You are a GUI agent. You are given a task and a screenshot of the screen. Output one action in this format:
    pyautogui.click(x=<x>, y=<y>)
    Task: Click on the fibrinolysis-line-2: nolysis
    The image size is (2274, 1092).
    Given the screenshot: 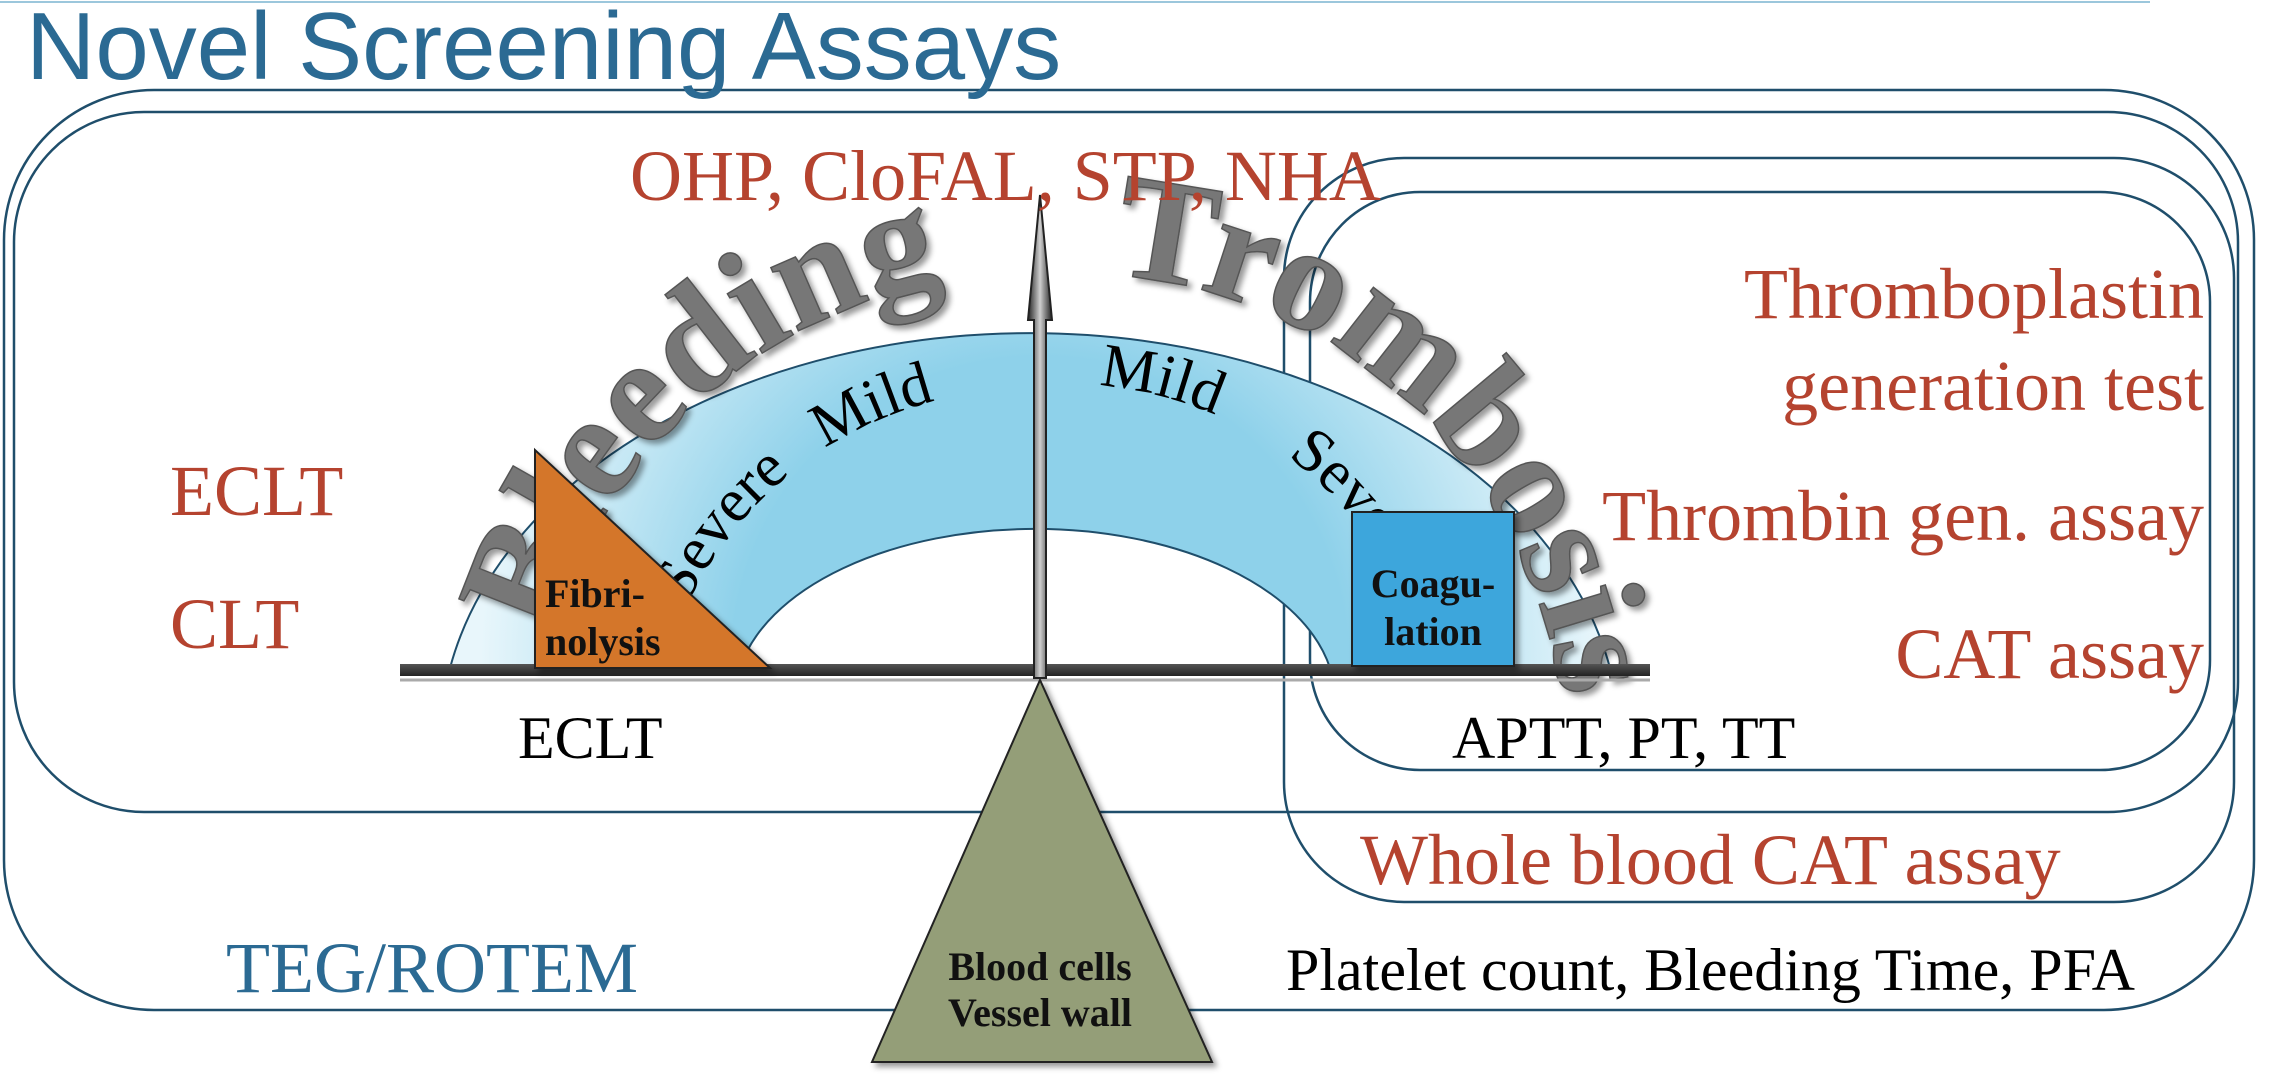 What is the action you would take?
    pyautogui.click(x=603, y=641)
    